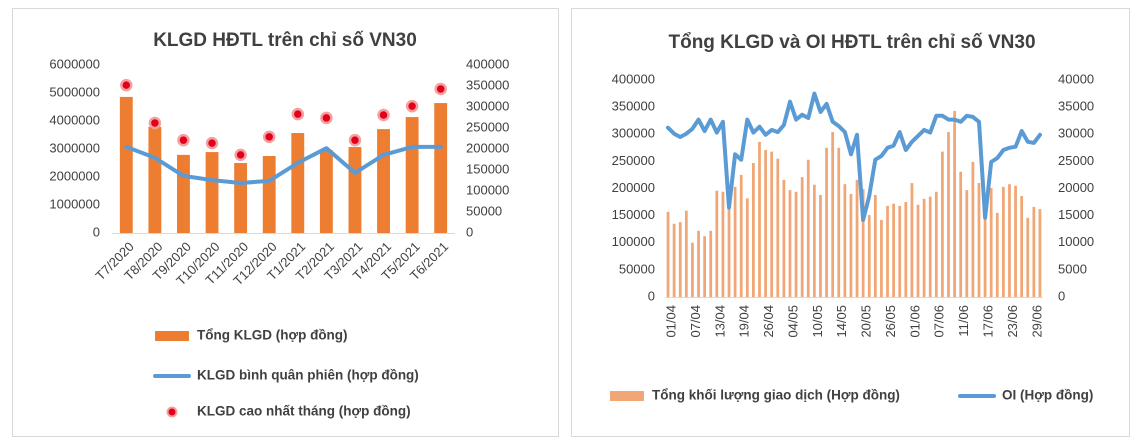 This screenshot has height=443, width=1141. Describe the element at coordinates (74, 119) in the screenshot. I see `y-tick-label: 4000000` at that location.